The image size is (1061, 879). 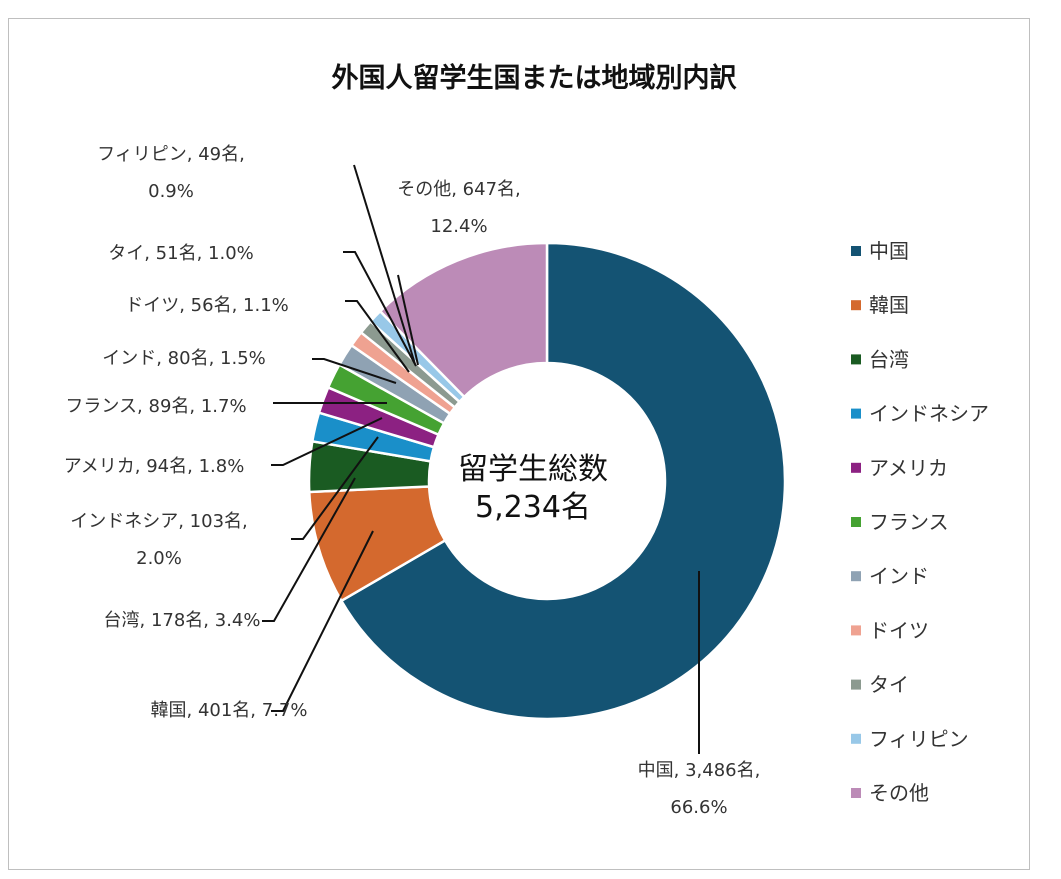 What do you see at coordinates (909, 522) in the screenshot?
I see `legend-label-6: フランス` at bounding box center [909, 522].